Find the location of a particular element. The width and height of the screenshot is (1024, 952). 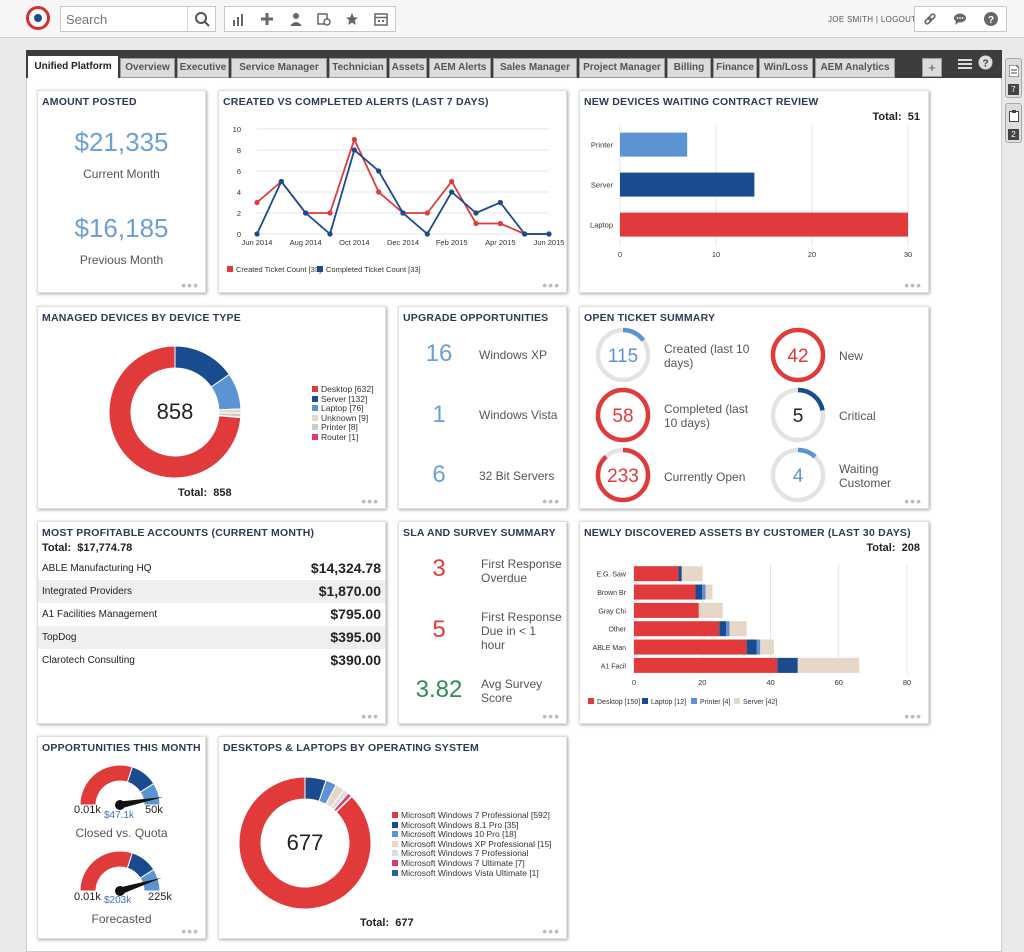

y-tick-label: 6 is located at coordinates (239, 171).